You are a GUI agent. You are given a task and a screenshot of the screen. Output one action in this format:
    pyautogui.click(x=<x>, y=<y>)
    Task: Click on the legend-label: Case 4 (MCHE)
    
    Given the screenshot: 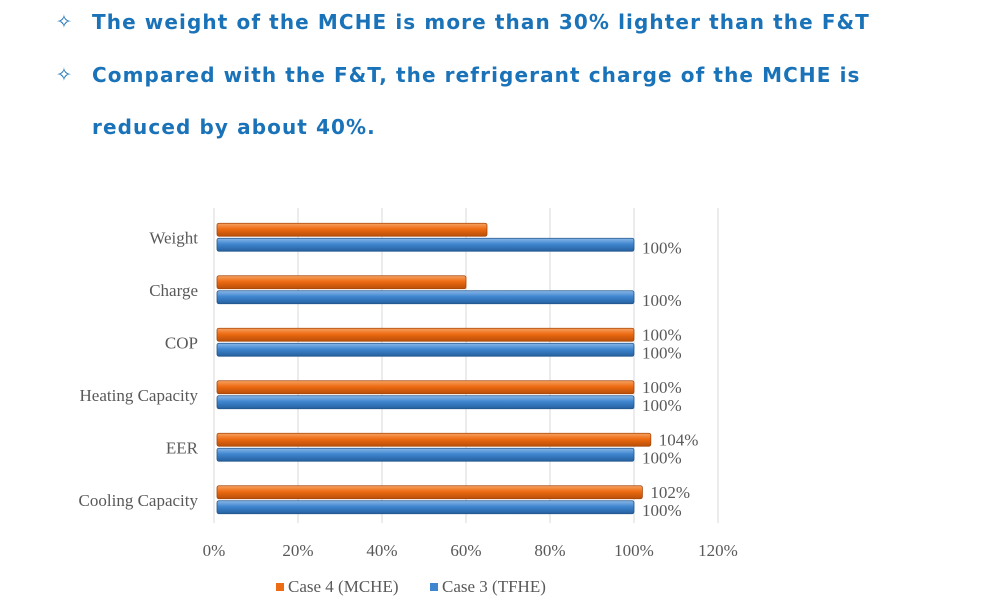 What is the action you would take?
    pyautogui.click(x=343, y=586)
    